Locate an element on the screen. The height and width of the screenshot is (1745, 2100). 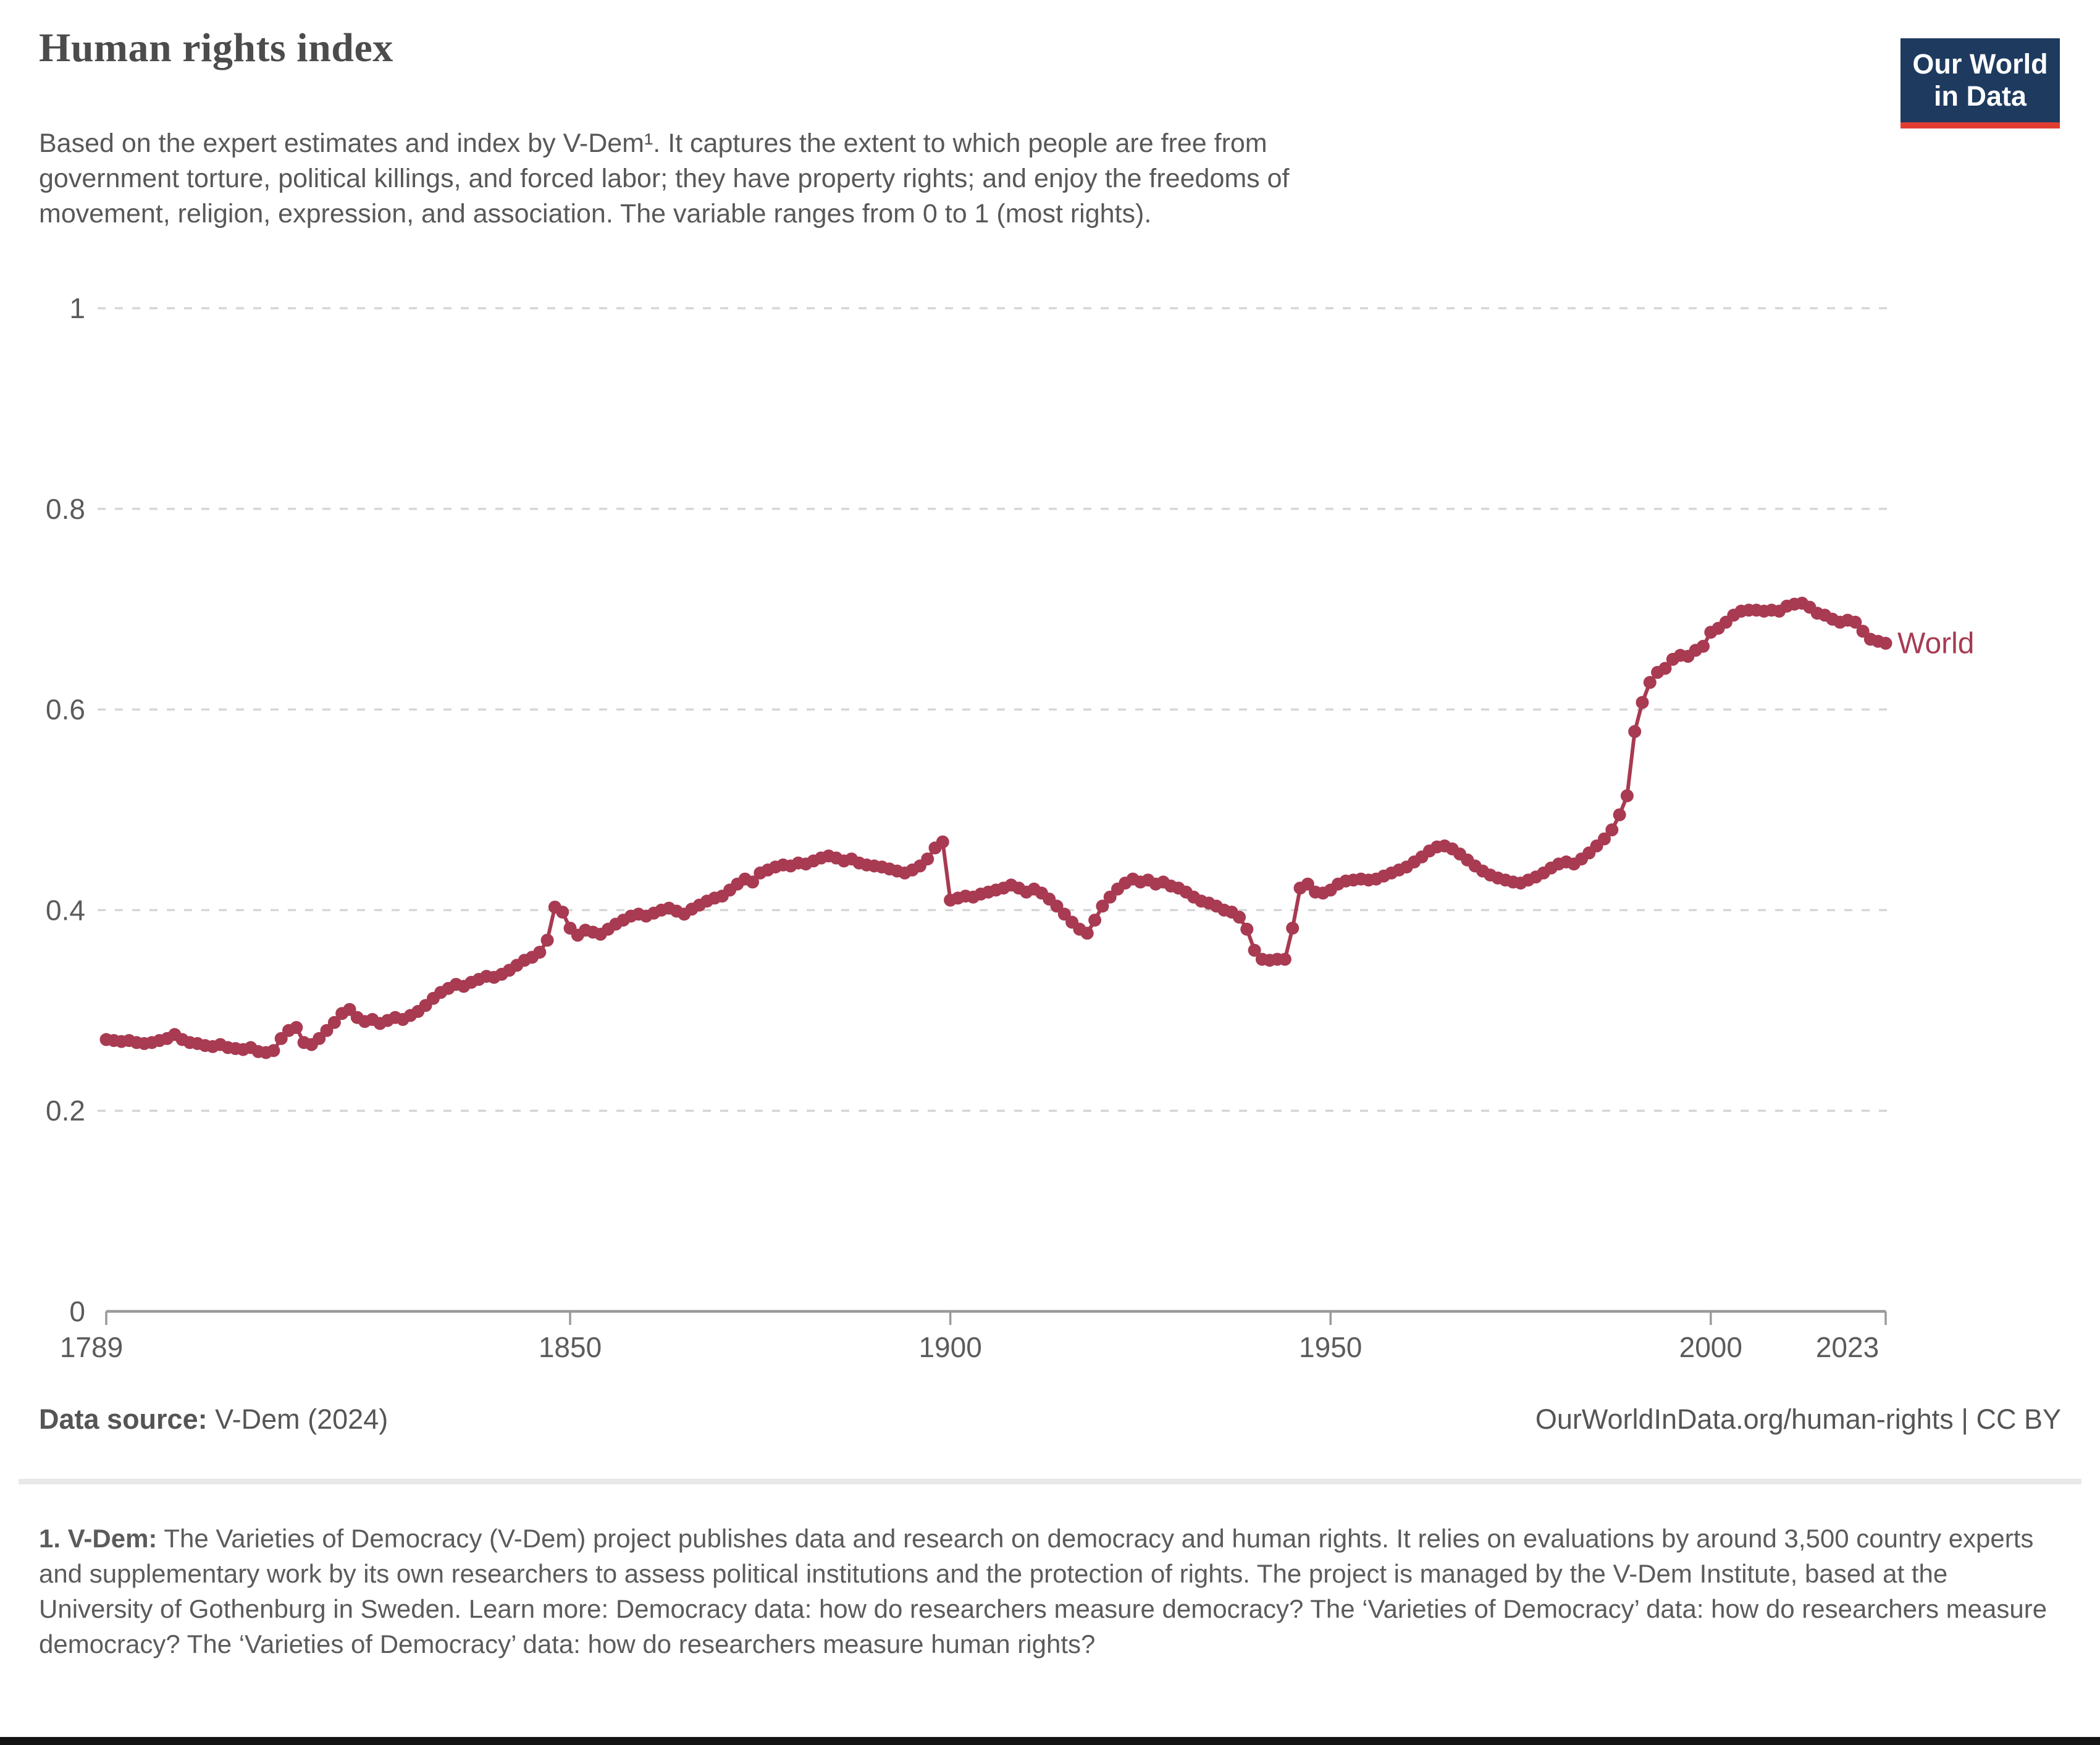
footnote-label: 1. V-Dem: is located at coordinates (99, 1538).